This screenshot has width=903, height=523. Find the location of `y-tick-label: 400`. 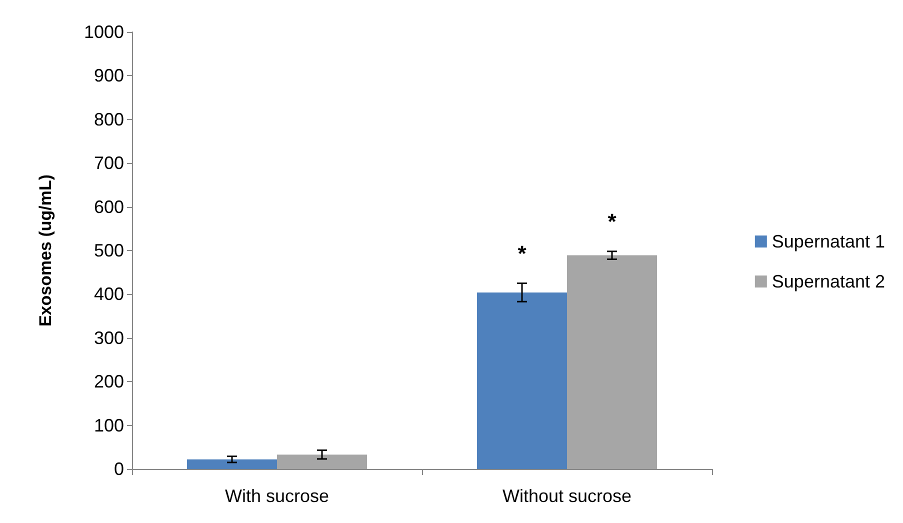

y-tick-label: 400 is located at coordinates (109, 294).